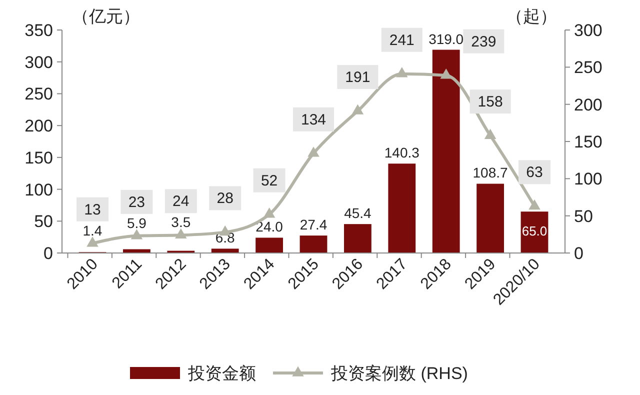 The height and width of the screenshot is (395, 640). What do you see at coordinates (38, 158) in the screenshot?
I see `y-tick-label: 150` at bounding box center [38, 158].